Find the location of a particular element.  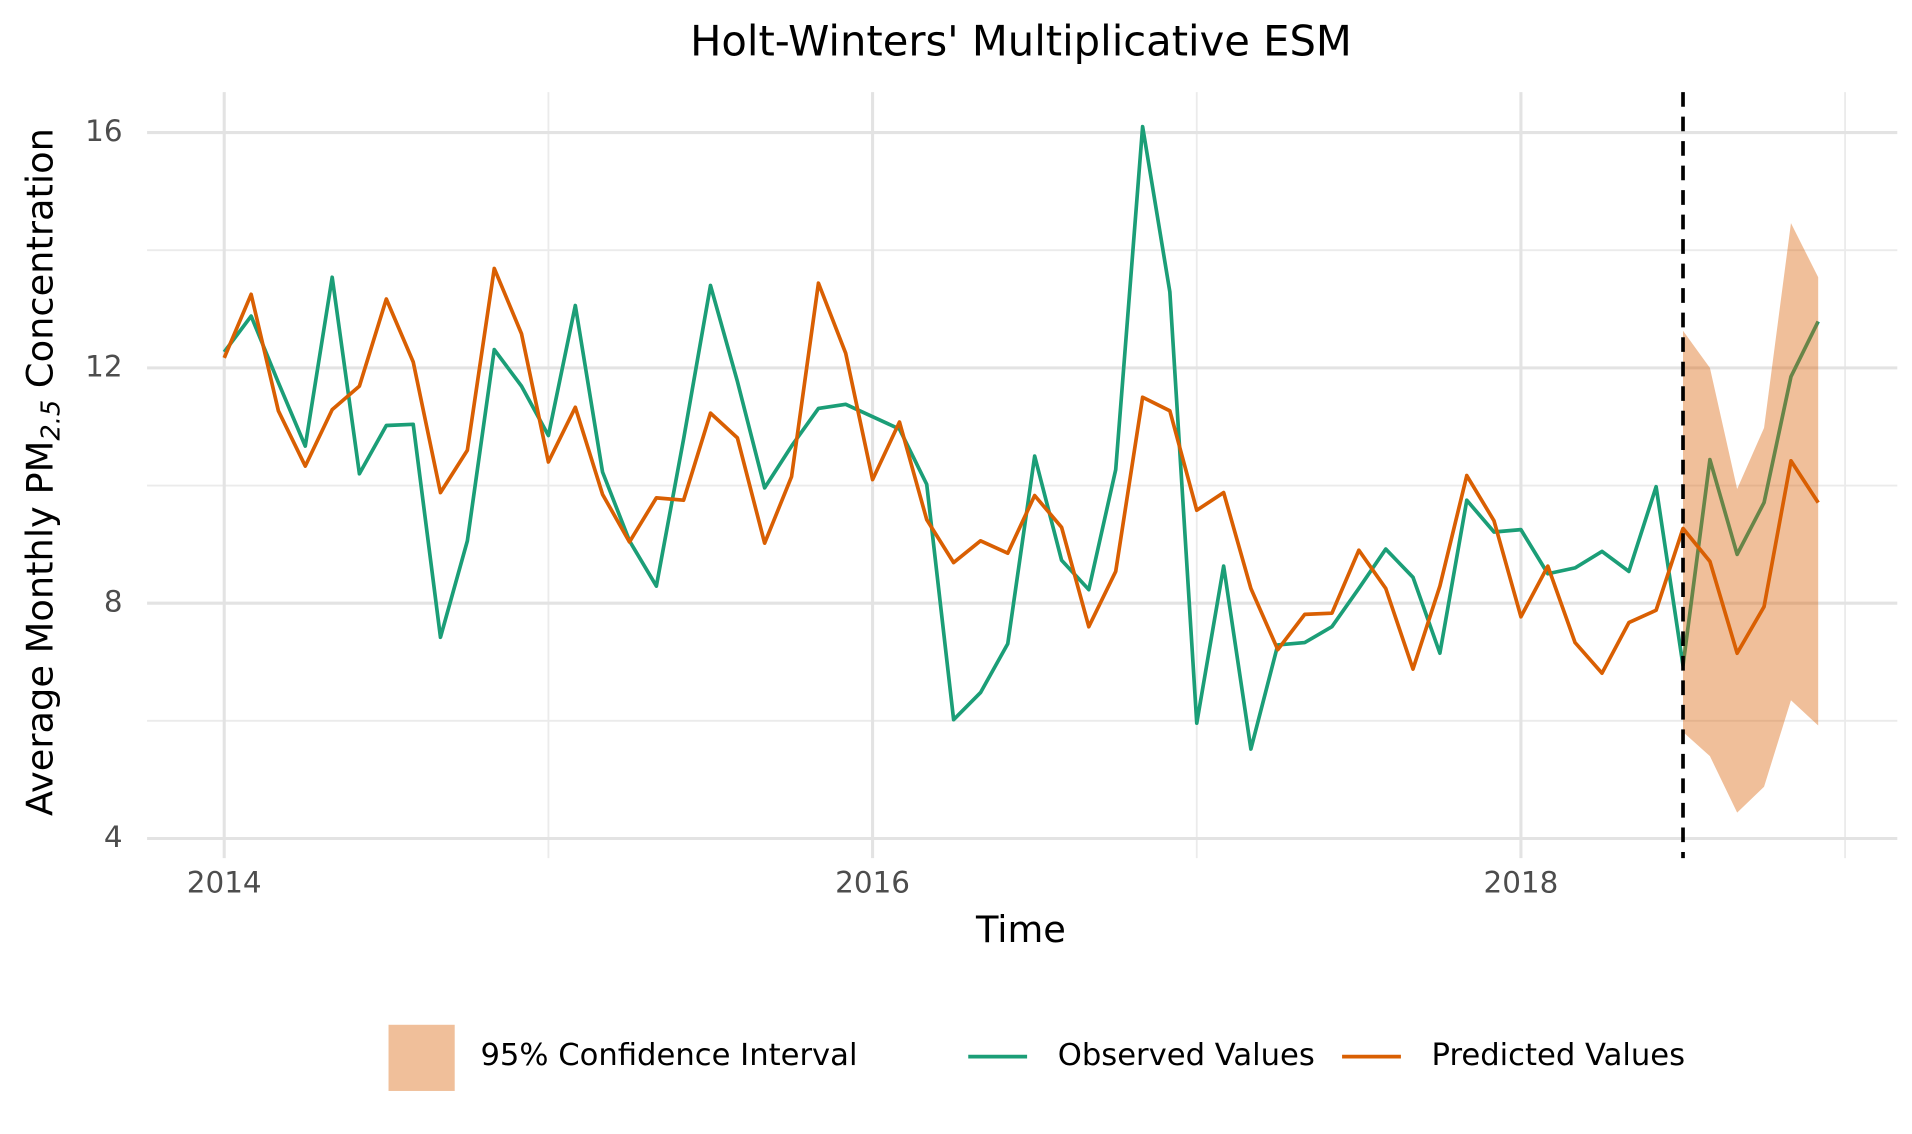

y-tick-label: 4 is located at coordinates (113, 837).